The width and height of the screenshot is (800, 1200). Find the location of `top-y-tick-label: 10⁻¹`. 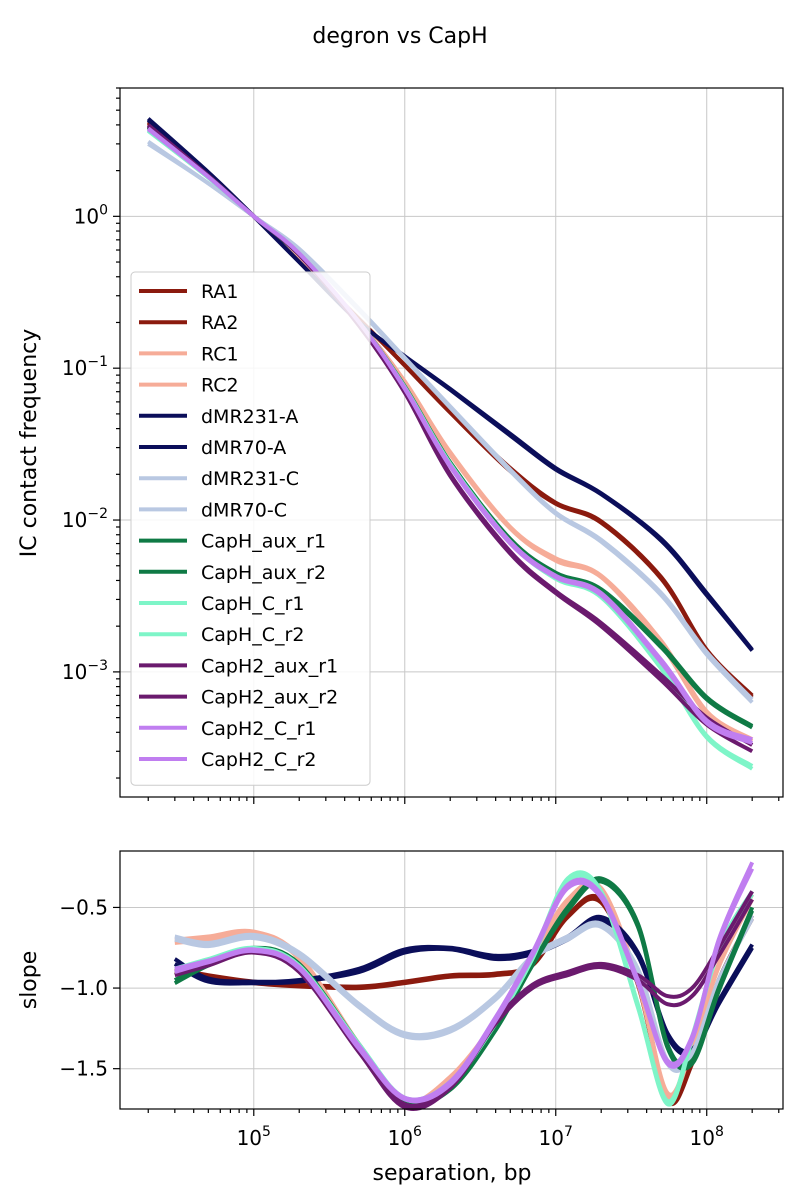

top-y-tick-label: 10⁻¹ is located at coordinates (85, 367).